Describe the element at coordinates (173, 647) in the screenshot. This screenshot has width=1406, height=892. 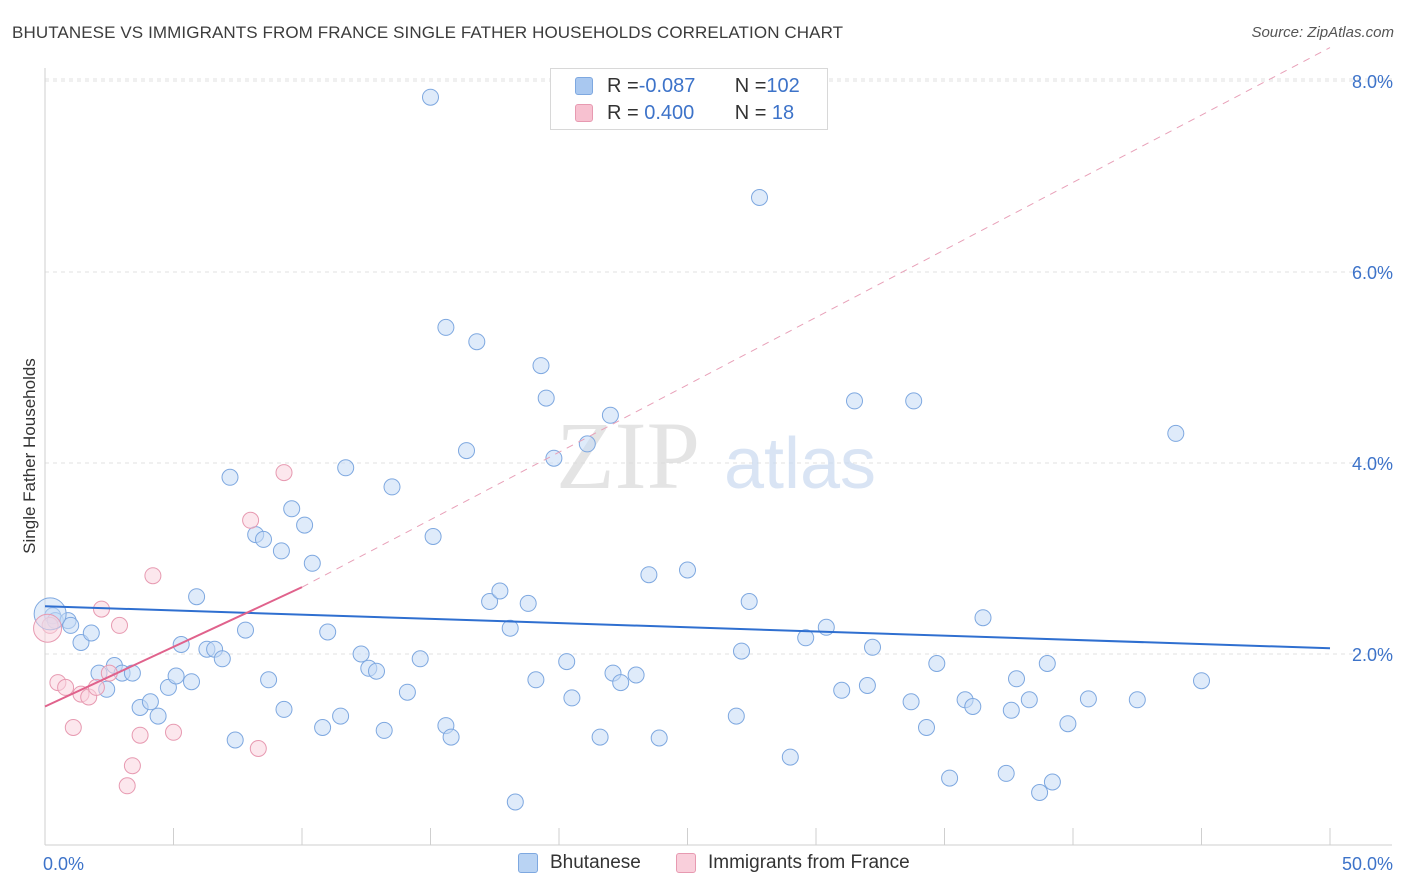
I see `trend-line-france` at that location.